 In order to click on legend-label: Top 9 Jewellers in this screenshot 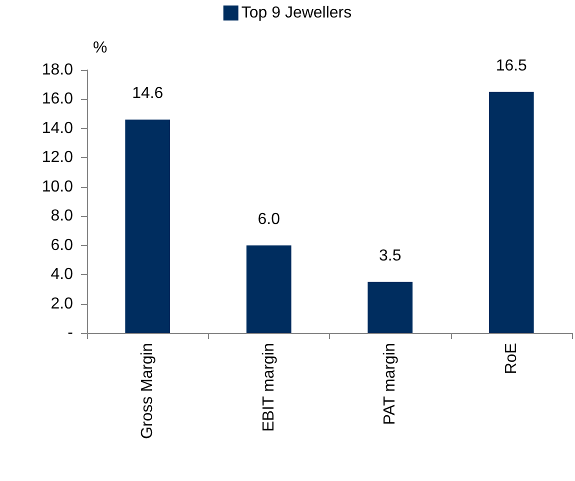, I will do `click(296, 13)`.